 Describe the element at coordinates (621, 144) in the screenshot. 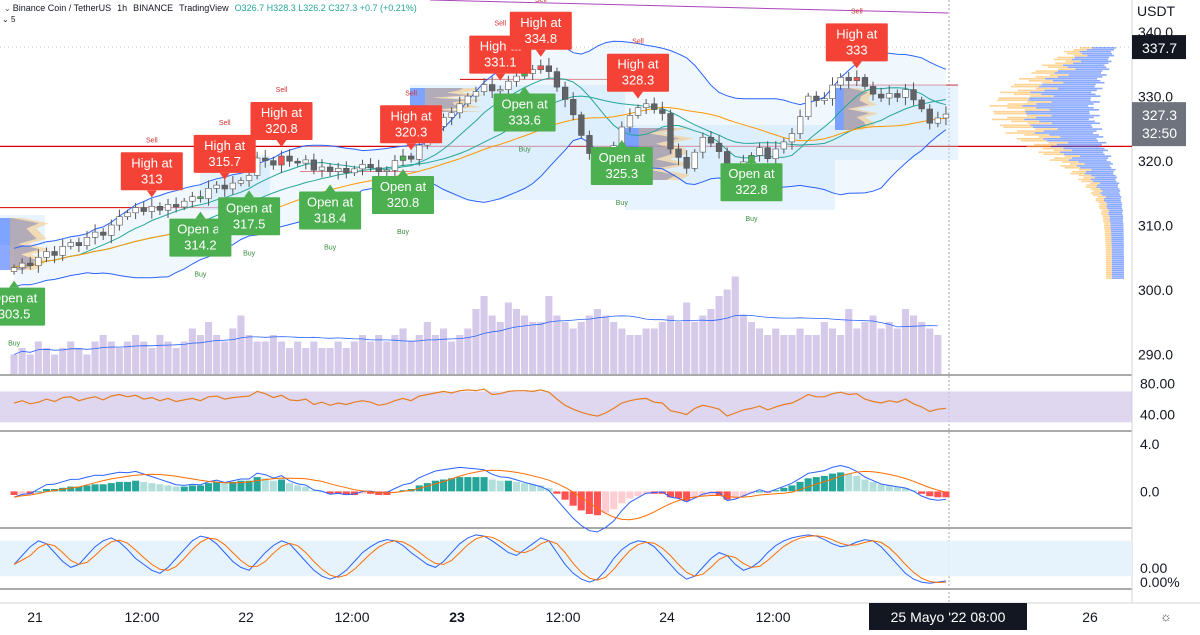

I see `signal-pointer` at that location.